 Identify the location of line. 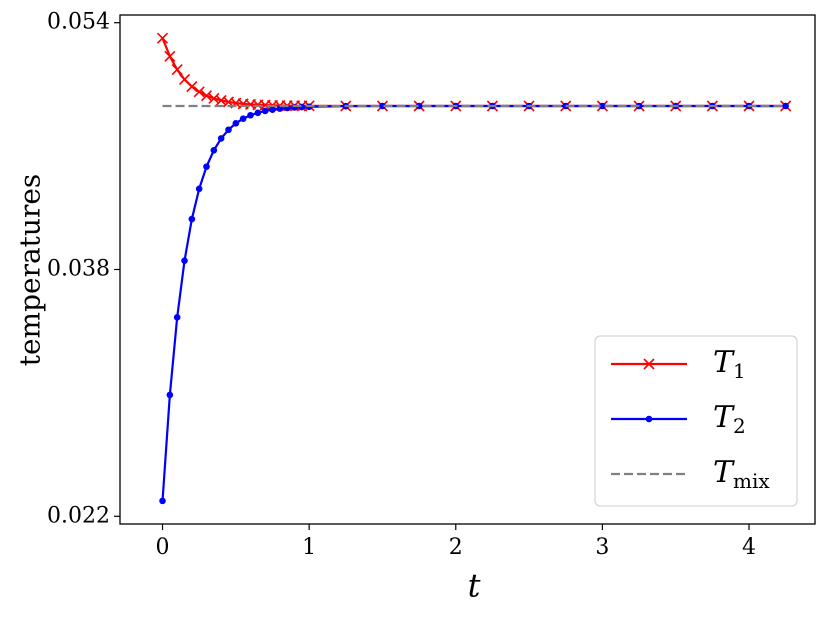
(473, 72).